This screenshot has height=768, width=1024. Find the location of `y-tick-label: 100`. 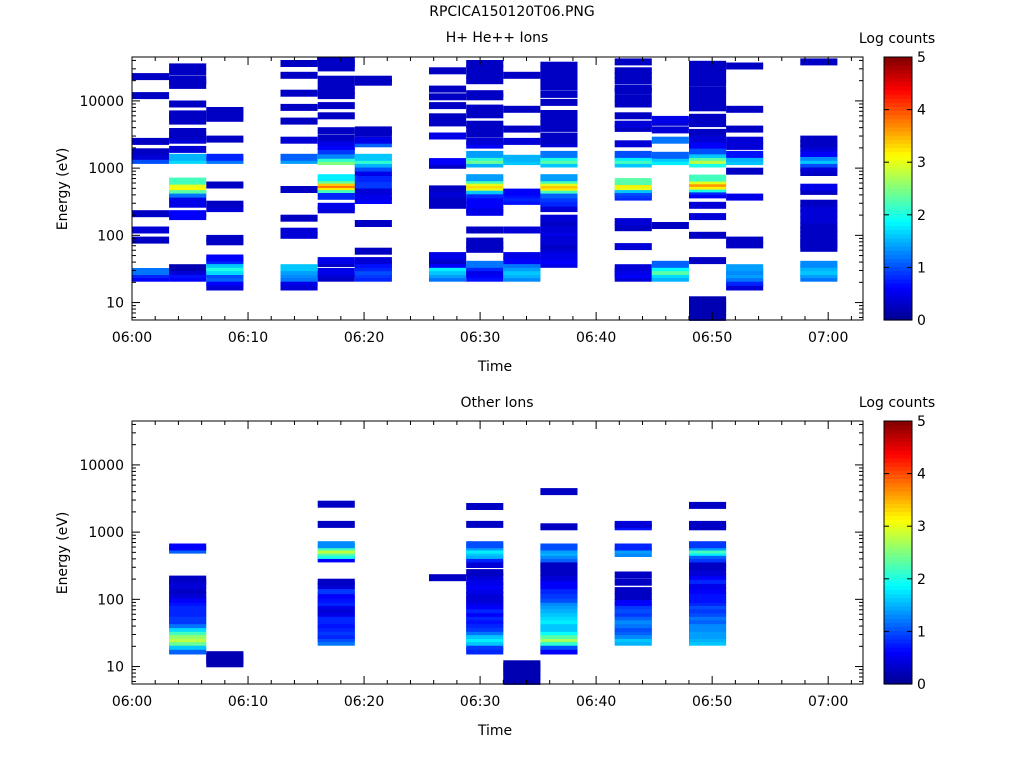

y-tick-label: 100 is located at coordinates (110, 236).